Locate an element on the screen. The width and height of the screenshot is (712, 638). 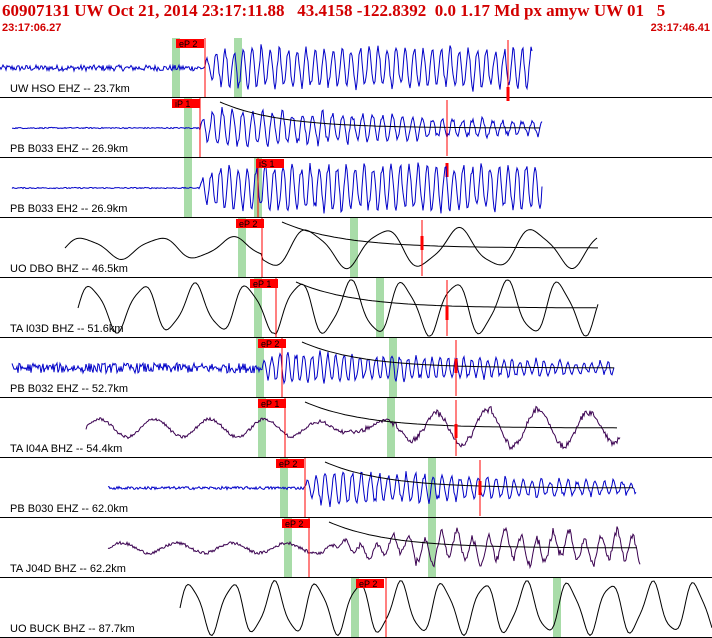
station-label: PB B032 EHZ -- 52.7km is located at coordinates (69, 389).